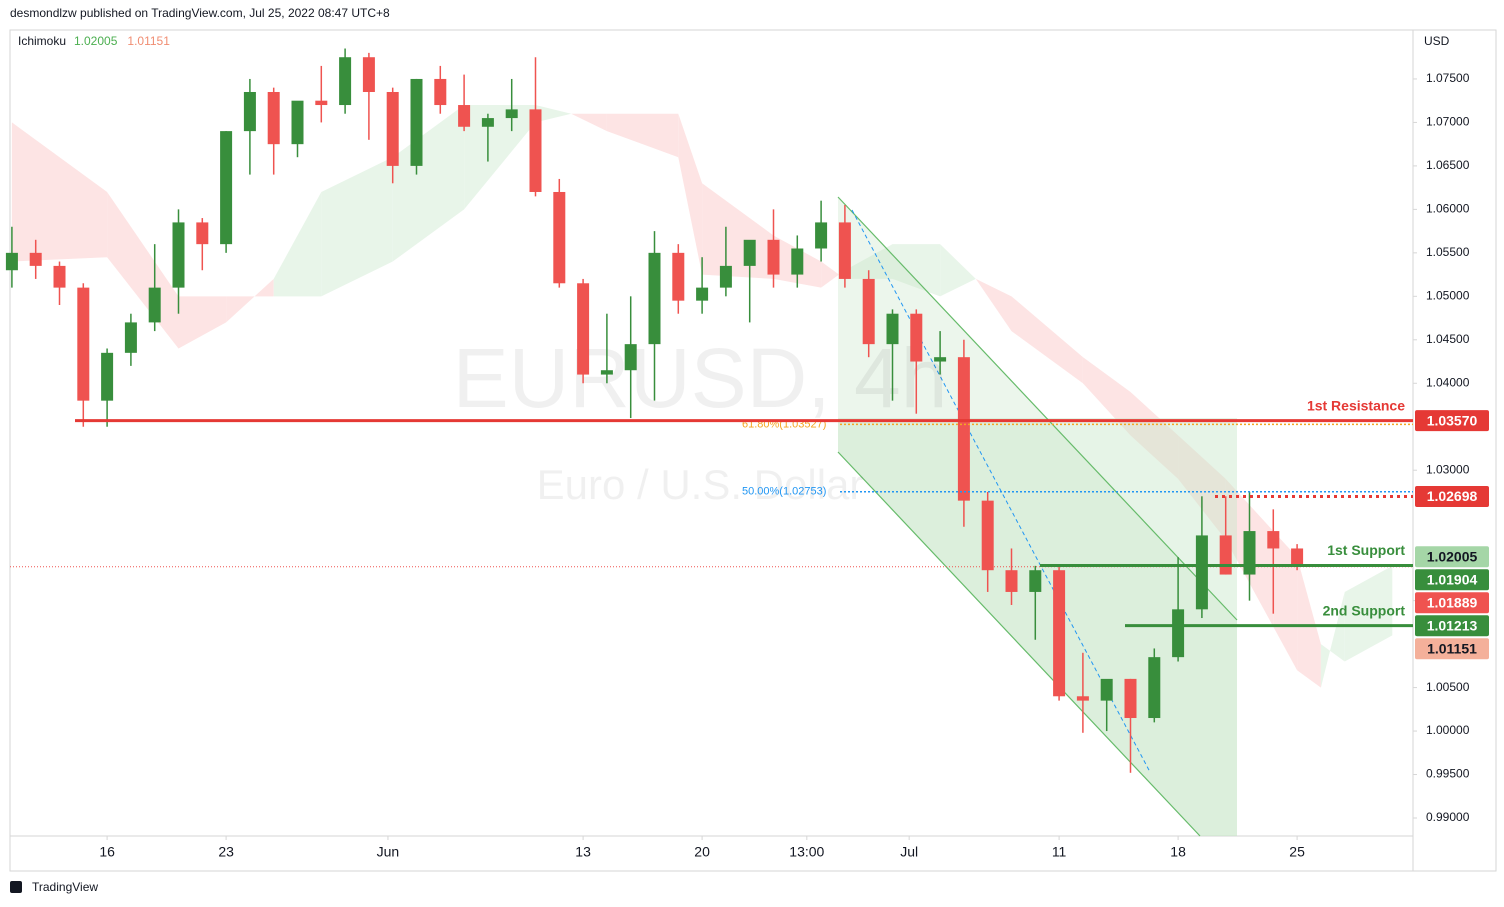  What do you see at coordinates (1448, 339) in the screenshot?
I see `y-tick-label: 1.04500` at bounding box center [1448, 339].